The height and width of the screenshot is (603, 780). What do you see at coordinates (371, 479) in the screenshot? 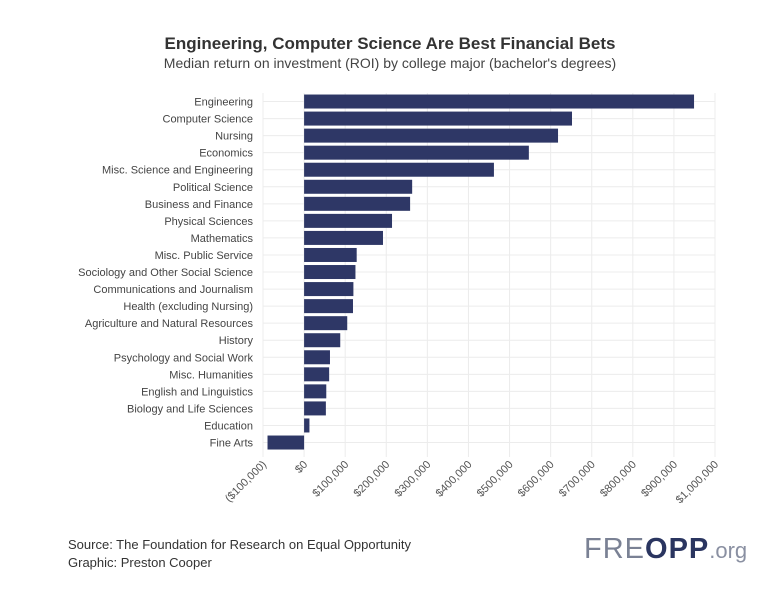
I see `x-tick-label: $200,000` at bounding box center [371, 479].